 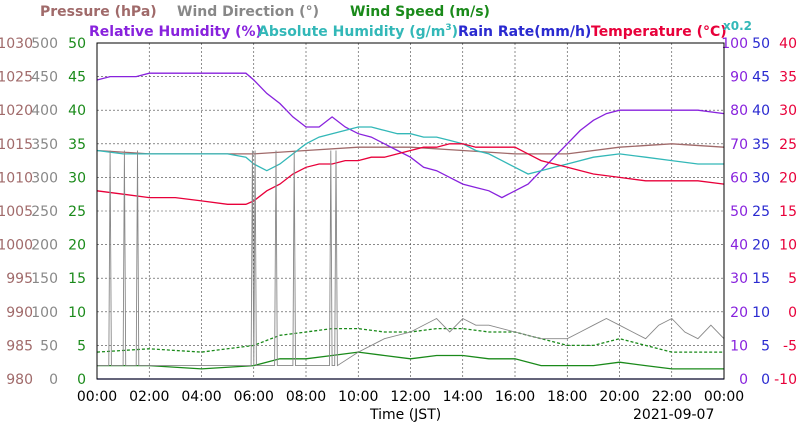 What do you see at coordinates (44, 111) in the screenshot?
I see `y-tick-label-wind-direction: 400` at bounding box center [44, 111].